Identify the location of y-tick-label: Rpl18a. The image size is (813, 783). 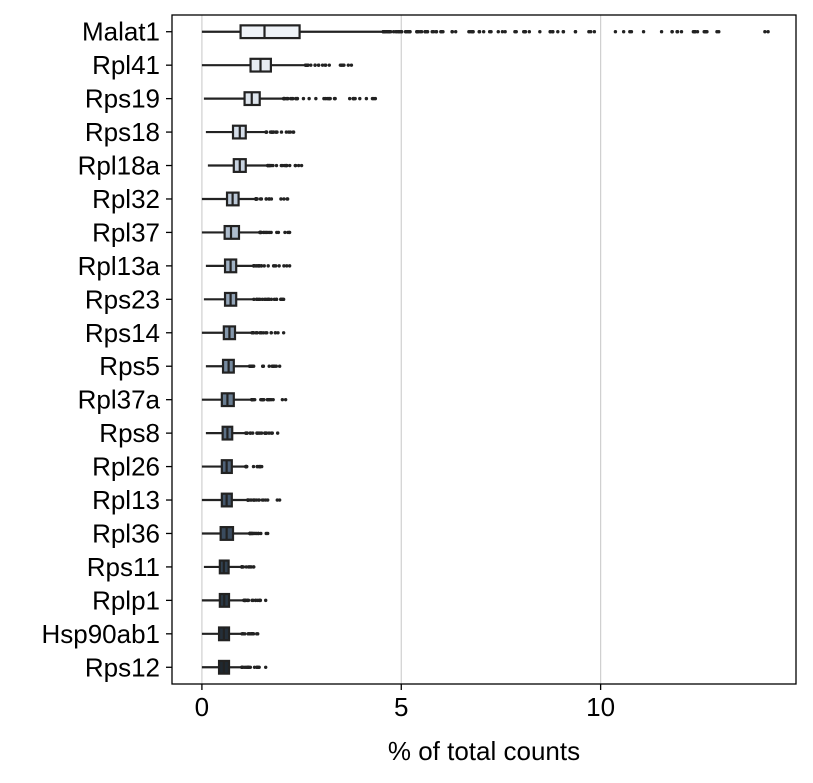
(119, 166).